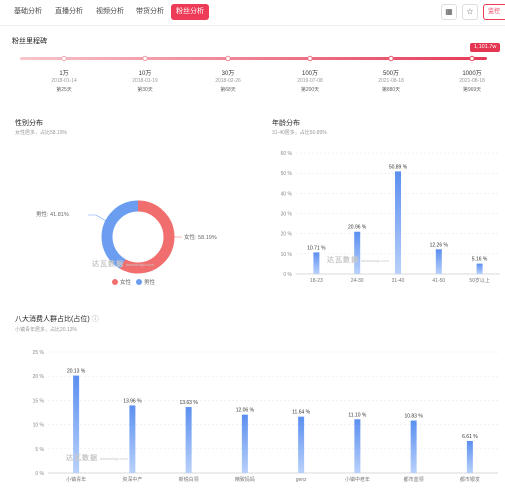  Describe the element at coordinates (390, 74) in the screenshot. I see `milestone-value: 500万` at that location.